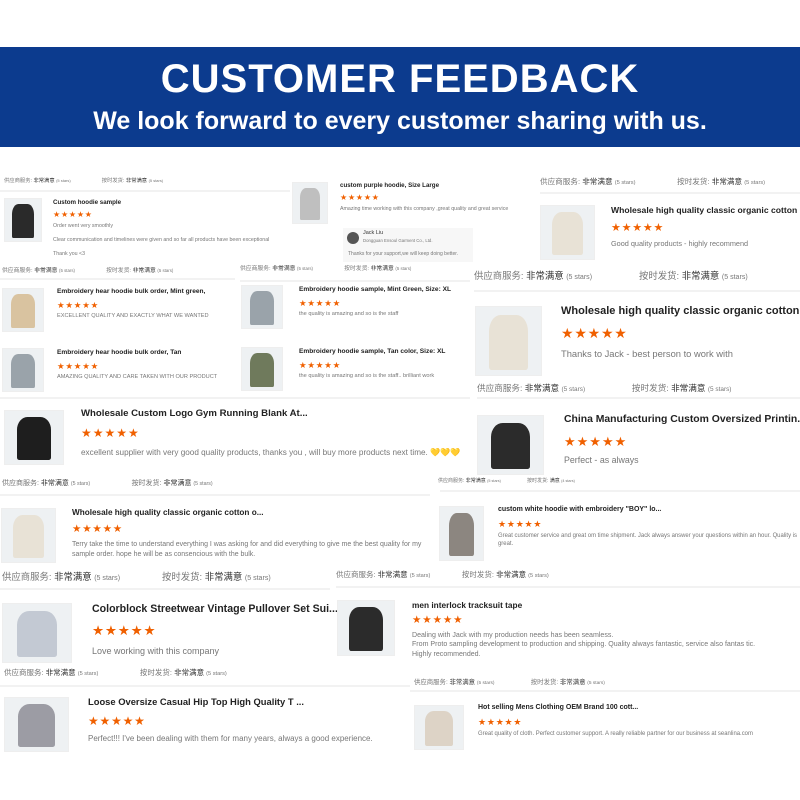 The height and width of the screenshot is (800, 800). I want to click on review-text: Perfect - as always, so click(601, 460).